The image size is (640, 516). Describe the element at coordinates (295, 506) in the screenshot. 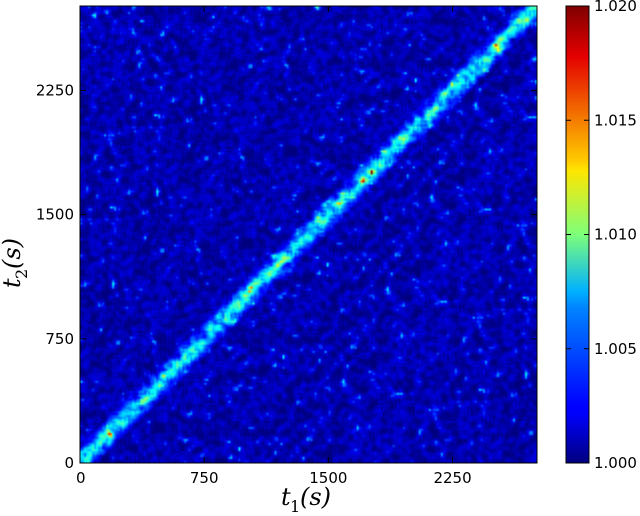

I see `svg-text: 1` at that location.